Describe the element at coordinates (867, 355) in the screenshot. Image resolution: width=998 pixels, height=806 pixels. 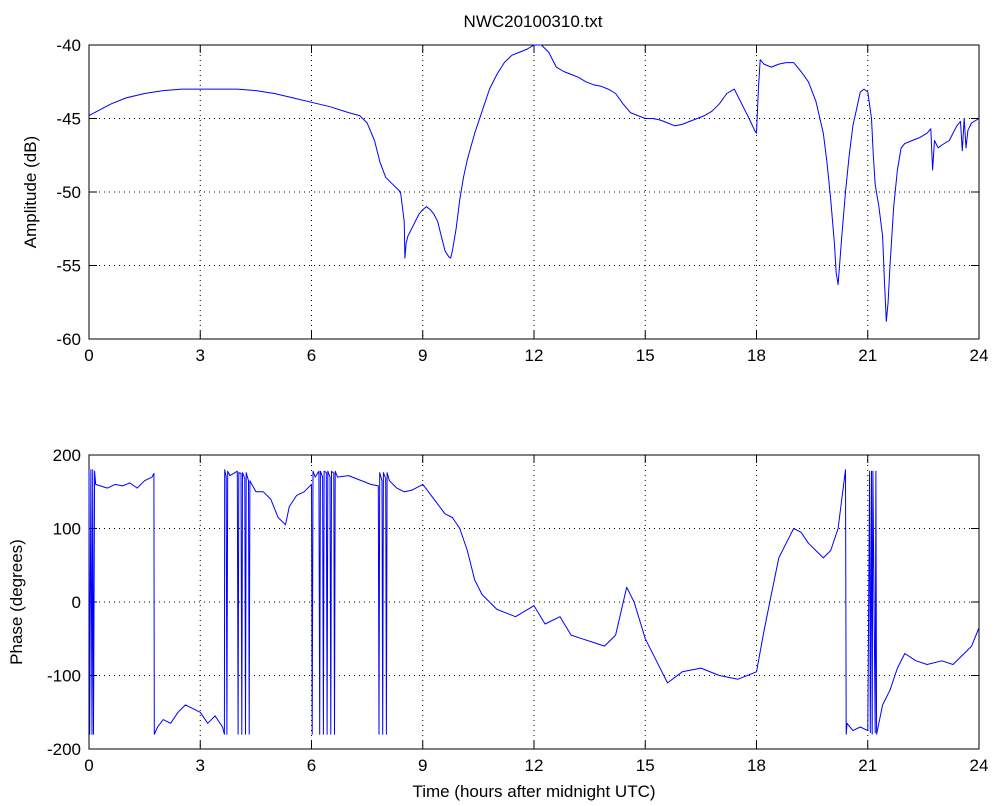
I see `amplitude-x-tick-label: 21` at that location.